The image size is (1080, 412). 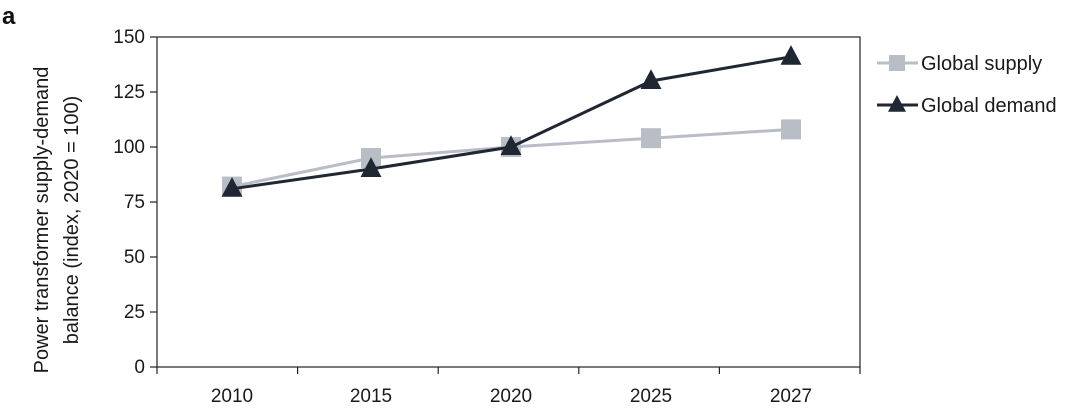 I want to click on y-tick-label-25: 25, so click(x=134, y=312).